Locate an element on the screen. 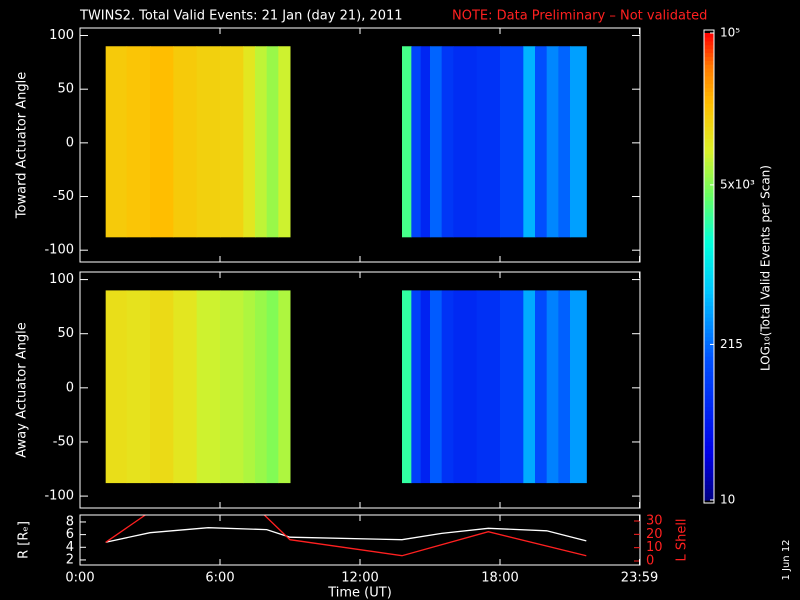 The image size is (800, 600). colorbar-tick-label: 10⁵ is located at coordinates (730, 33).